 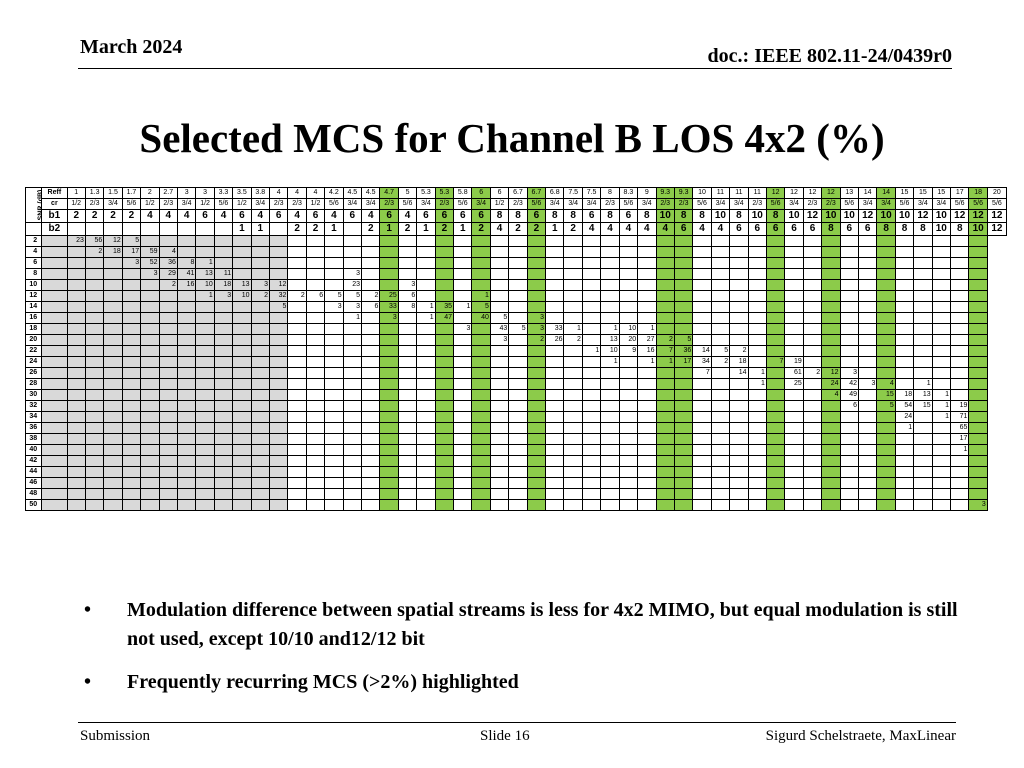 What do you see at coordinates (33, 351) in the screenshot?
I see `snr-value: 22` at bounding box center [33, 351].